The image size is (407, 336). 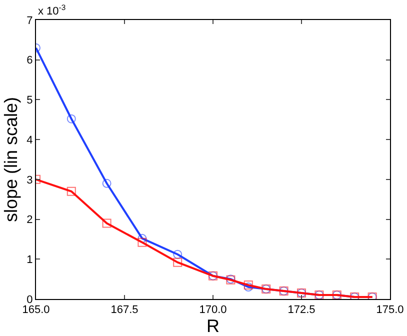 I want to click on y-tick-label: 4, so click(x=29, y=140).